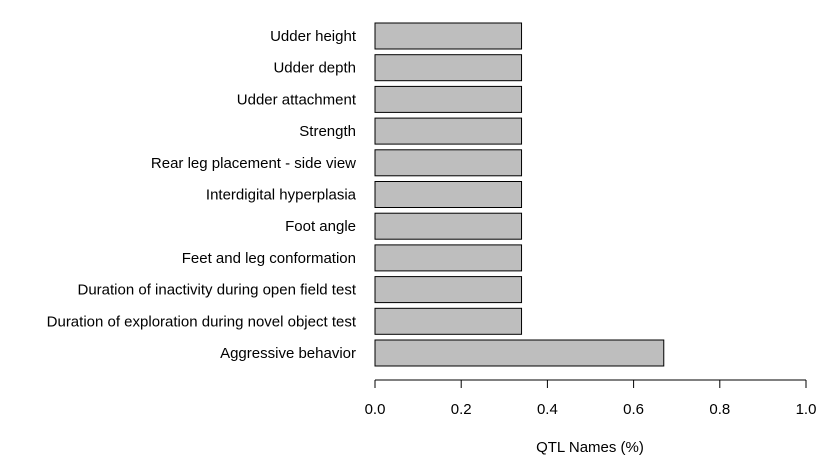 The image size is (820, 463). I want to click on x-tick-label: 1.0, so click(806, 409).